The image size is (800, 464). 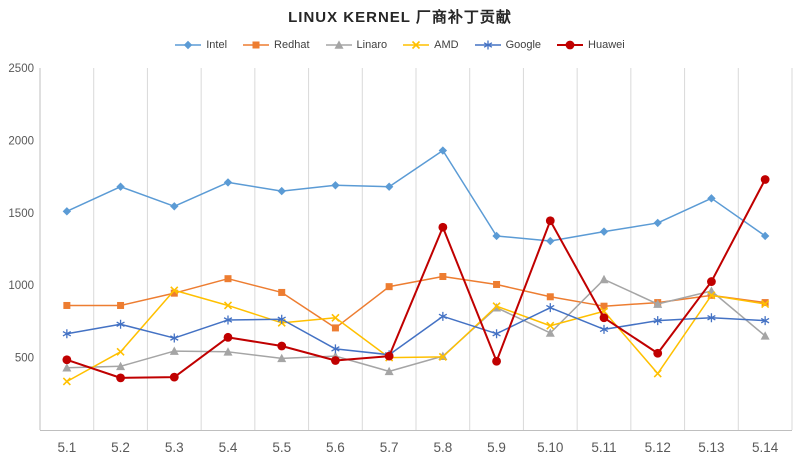 I want to click on legend-item-amd: AMD, so click(x=431, y=45).